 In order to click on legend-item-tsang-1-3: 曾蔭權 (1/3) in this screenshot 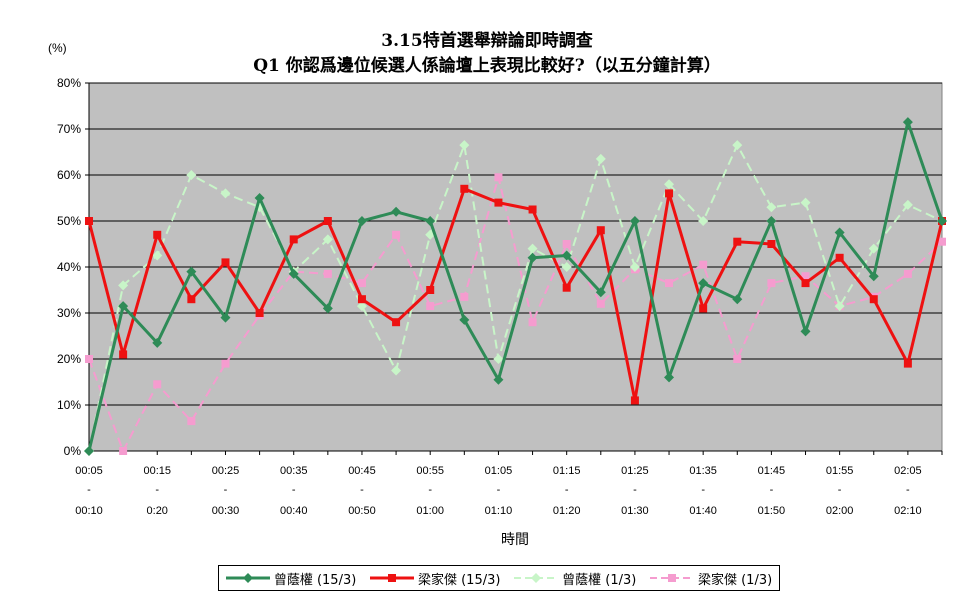, I will do `click(575, 578)`.